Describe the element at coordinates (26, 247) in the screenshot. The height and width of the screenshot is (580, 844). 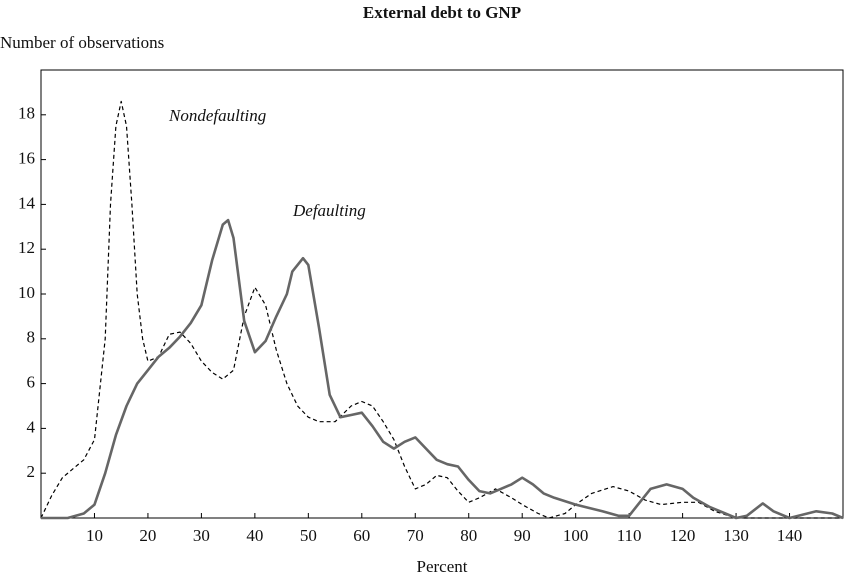
I see `y-tick-label: 12` at that location.